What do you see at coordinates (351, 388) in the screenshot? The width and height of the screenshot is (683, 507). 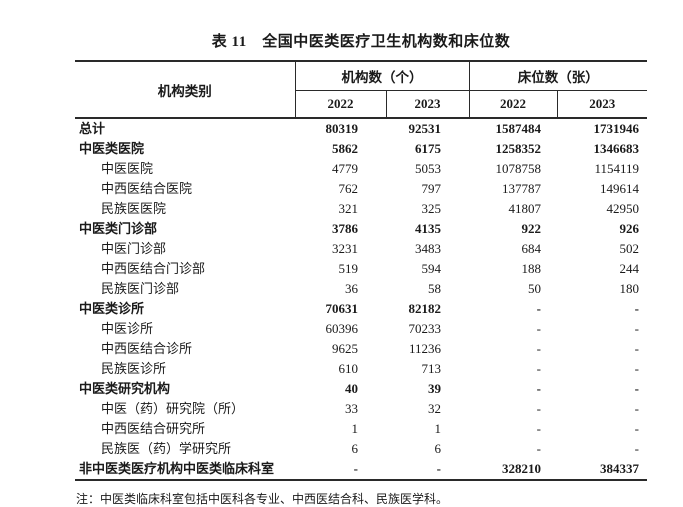 I see `cell-value: 40` at bounding box center [351, 388].